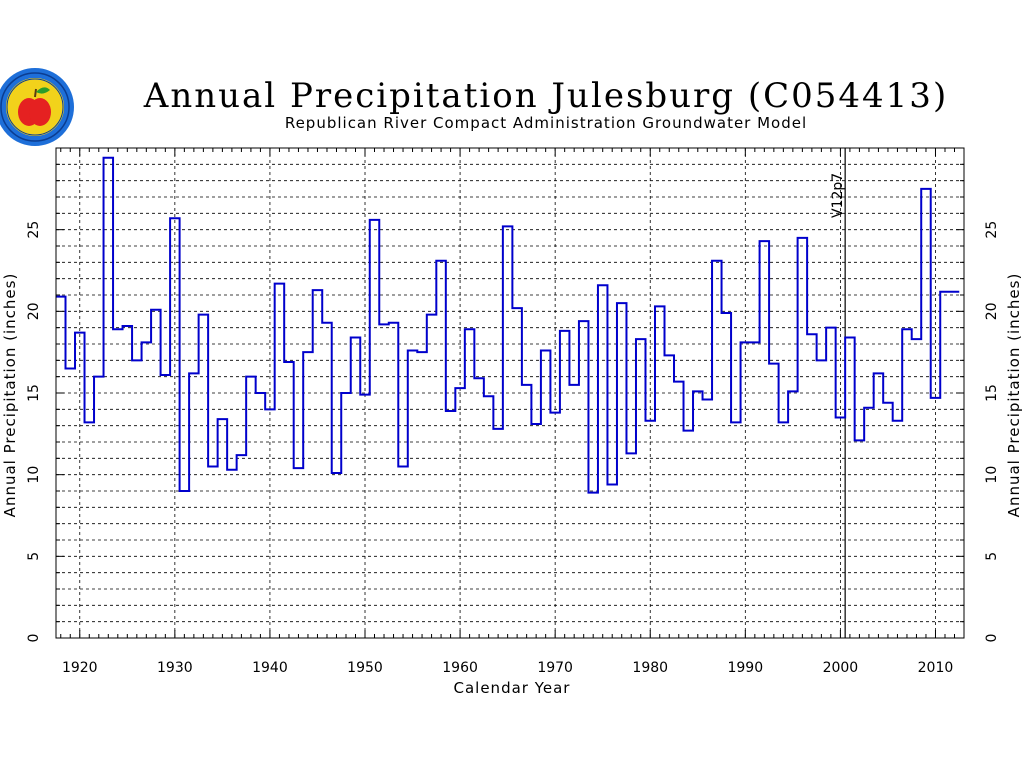  I want to click on y-axis-label-left: Annual Precipitation (inches), so click(10, 395).